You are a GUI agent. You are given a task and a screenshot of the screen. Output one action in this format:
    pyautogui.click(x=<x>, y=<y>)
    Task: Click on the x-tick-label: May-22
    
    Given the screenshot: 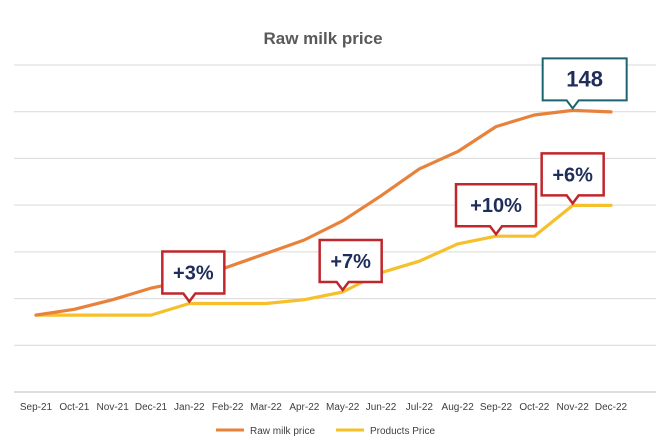 What is the action you would take?
    pyautogui.click(x=343, y=407)
    